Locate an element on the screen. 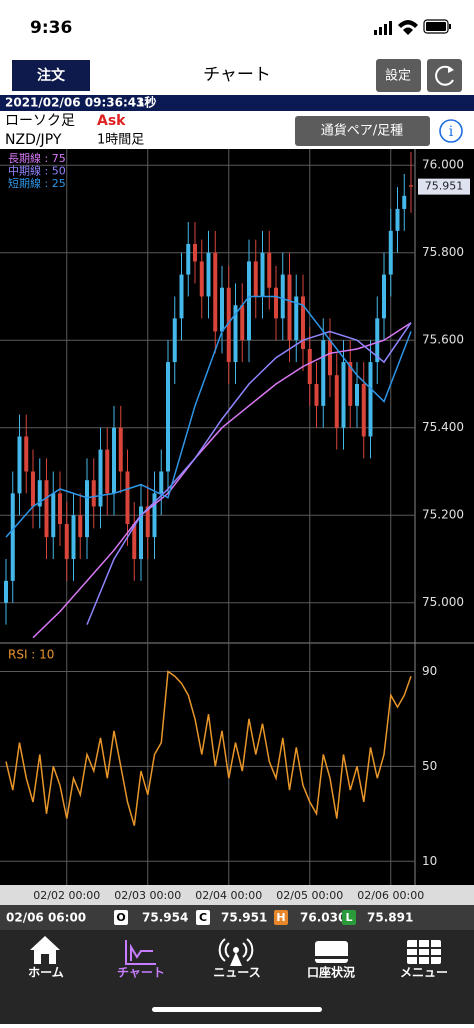 This screenshot has width=474, height=1028. price-tag is located at coordinates (444, 186).